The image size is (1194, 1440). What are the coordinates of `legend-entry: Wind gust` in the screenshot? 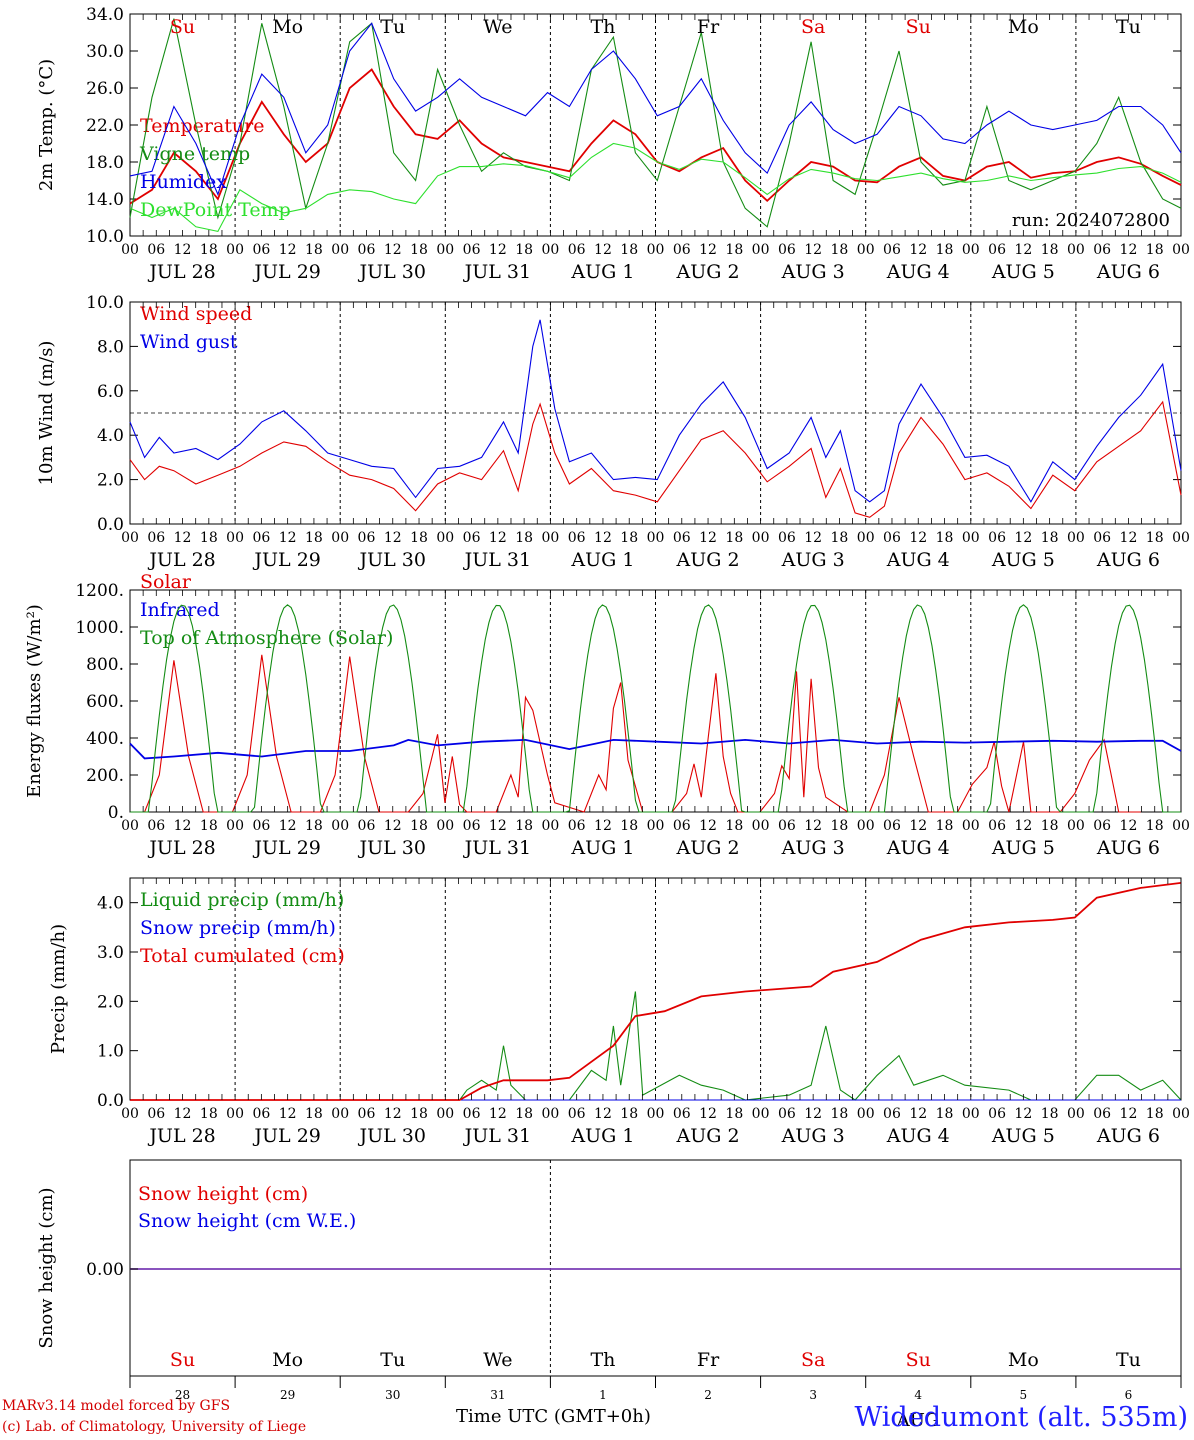 It's located at (189, 342).